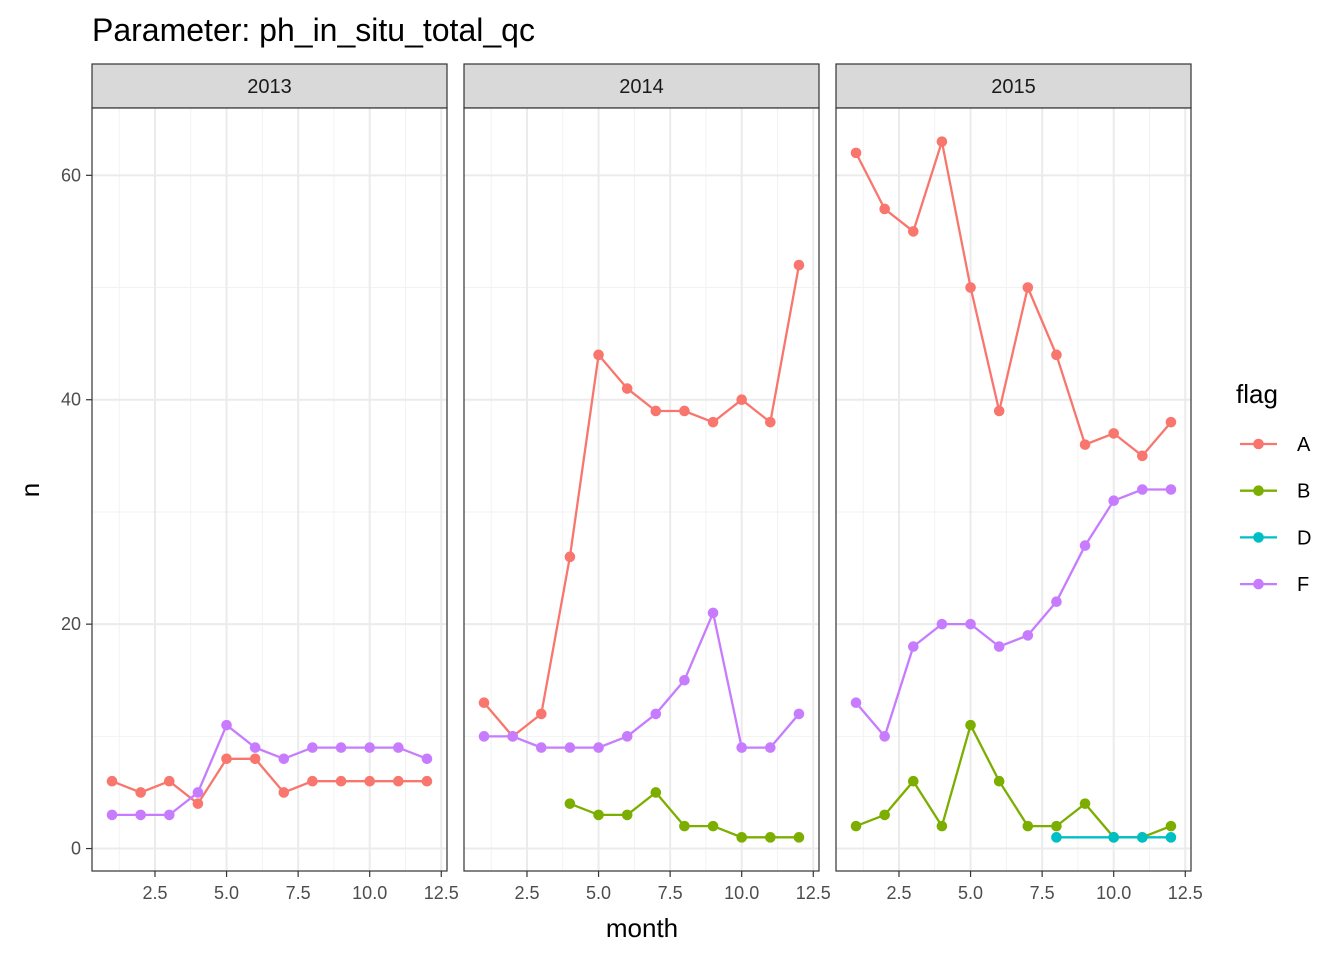  Describe the element at coordinates (76, 849) in the screenshot. I see `y-tick-label: 0` at that location.